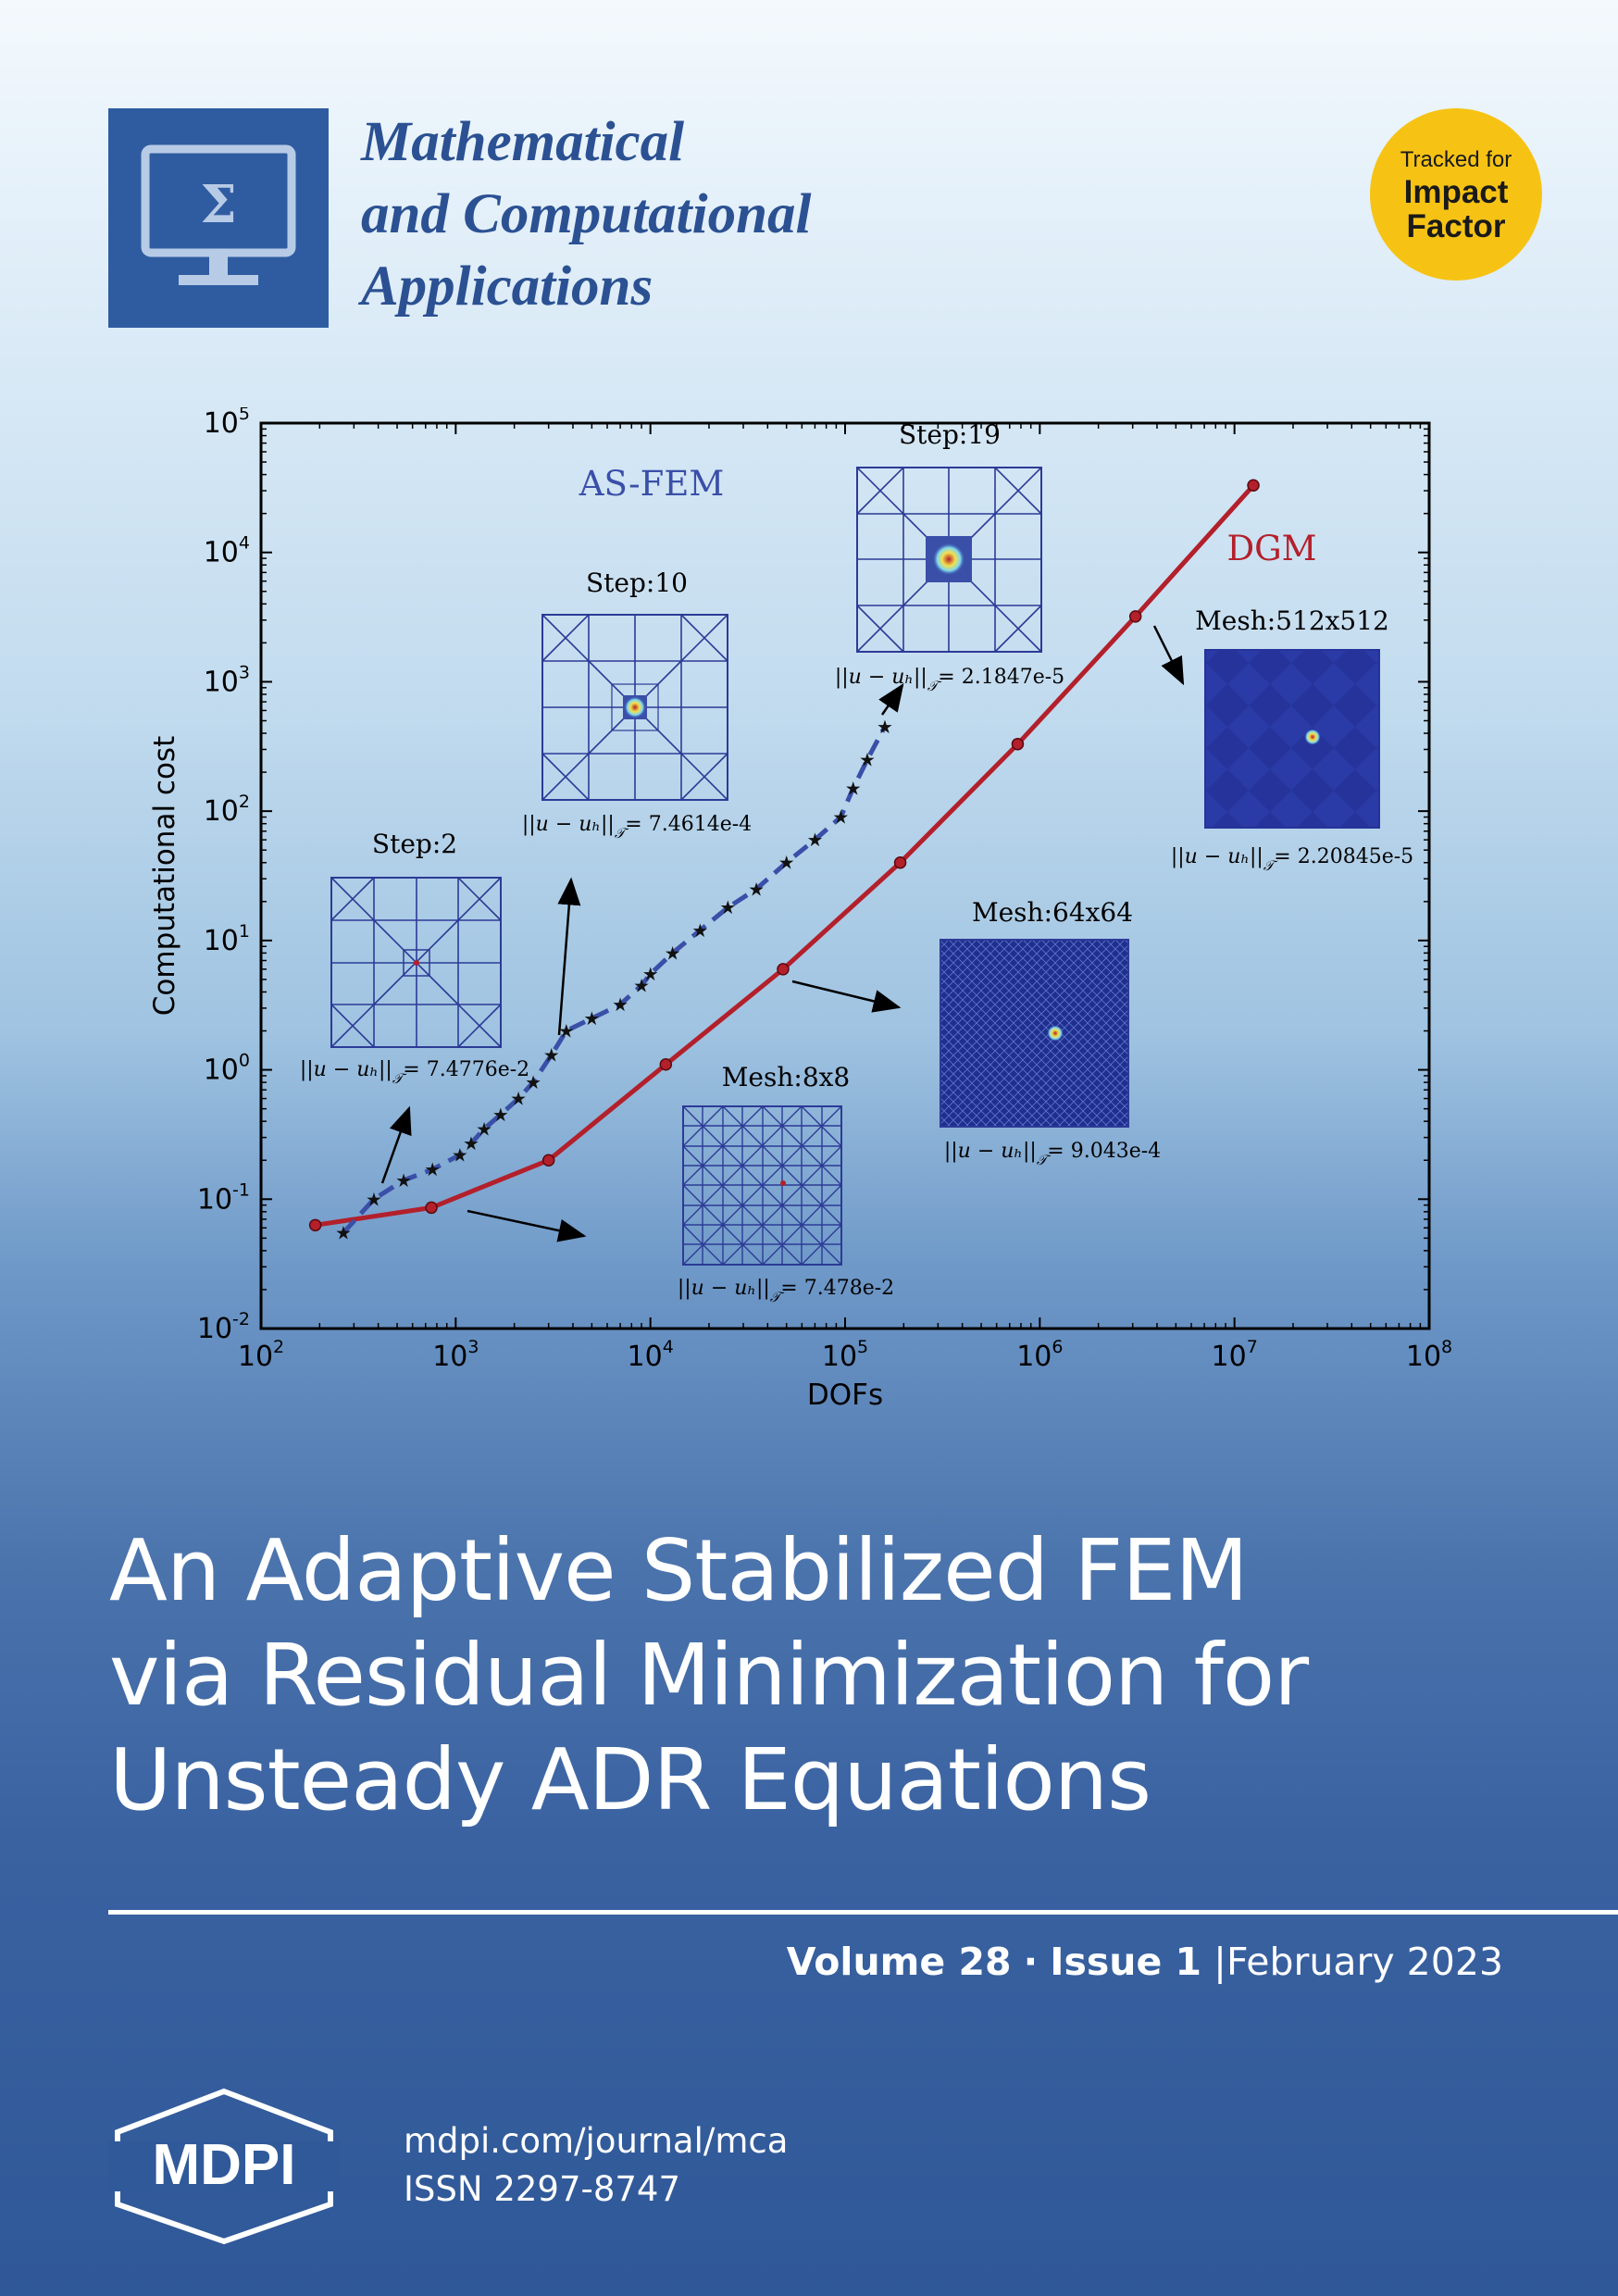 The image size is (1618, 2296). What do you see at coordinates (164, 876) in the screenshot?
I see `y-axis-label: Computational cost` at bounding box center [164, 876].